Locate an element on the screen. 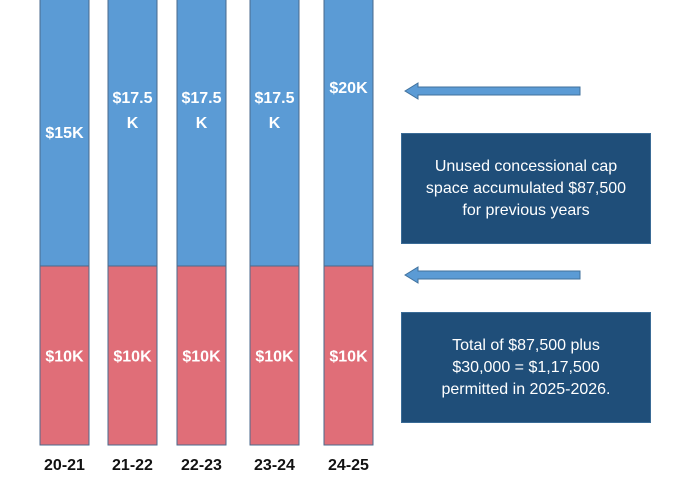 This screenshot has height=483, width=683. bar-segment-23-24-base is located at coordinates (274, 355).